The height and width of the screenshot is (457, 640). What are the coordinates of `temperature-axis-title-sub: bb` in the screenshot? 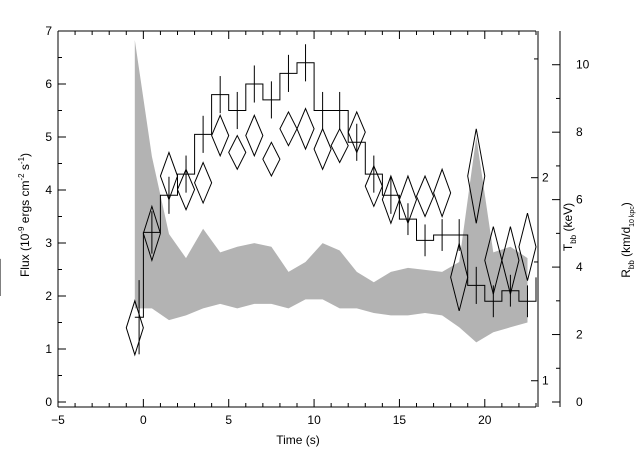 It's located at (573, 238).